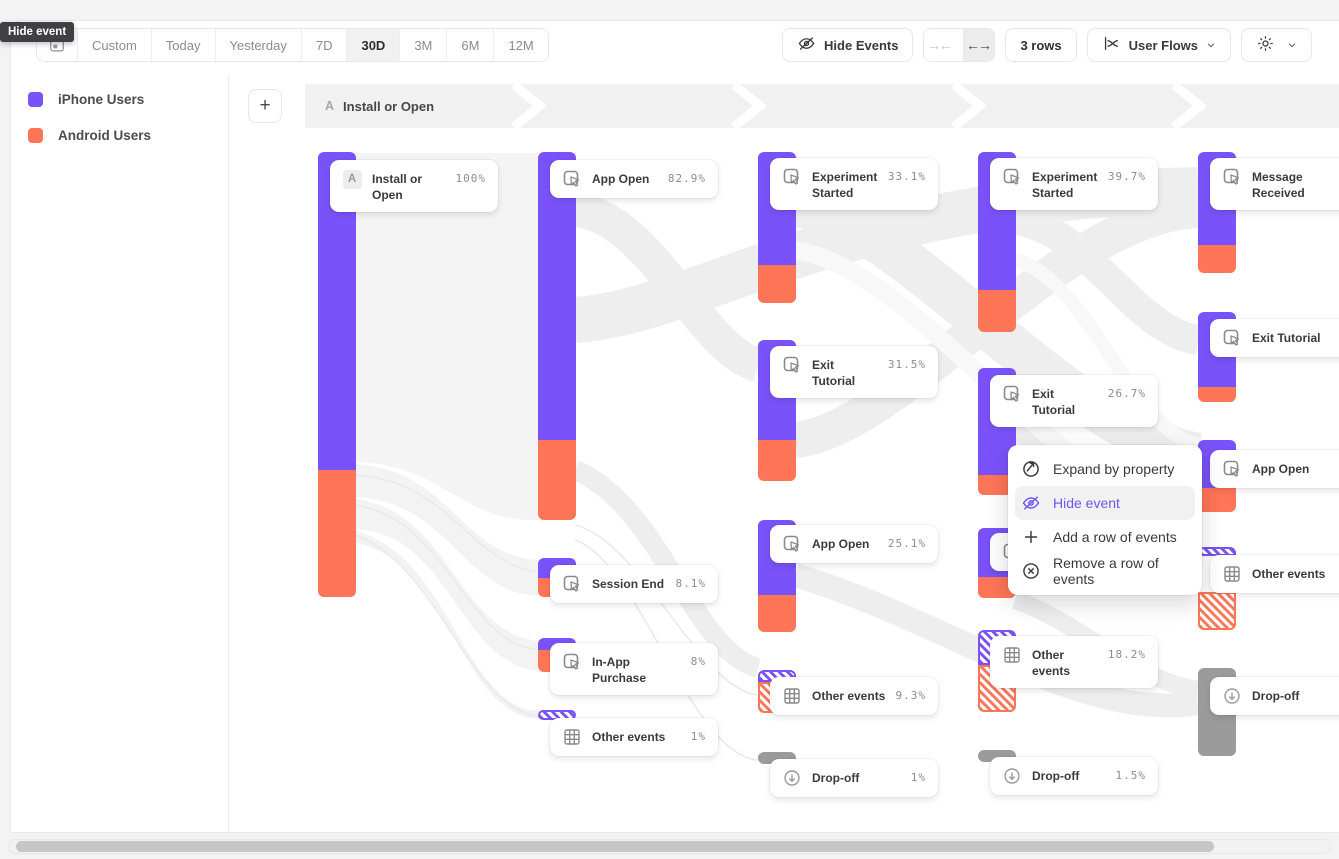 Image resolution: width=1339 pixels, height=859 pixels. What do you see at coordinates (373, 45) in the screenshot?
I see `date-range-option-30d: 30D` at bounding box center [373, 45].